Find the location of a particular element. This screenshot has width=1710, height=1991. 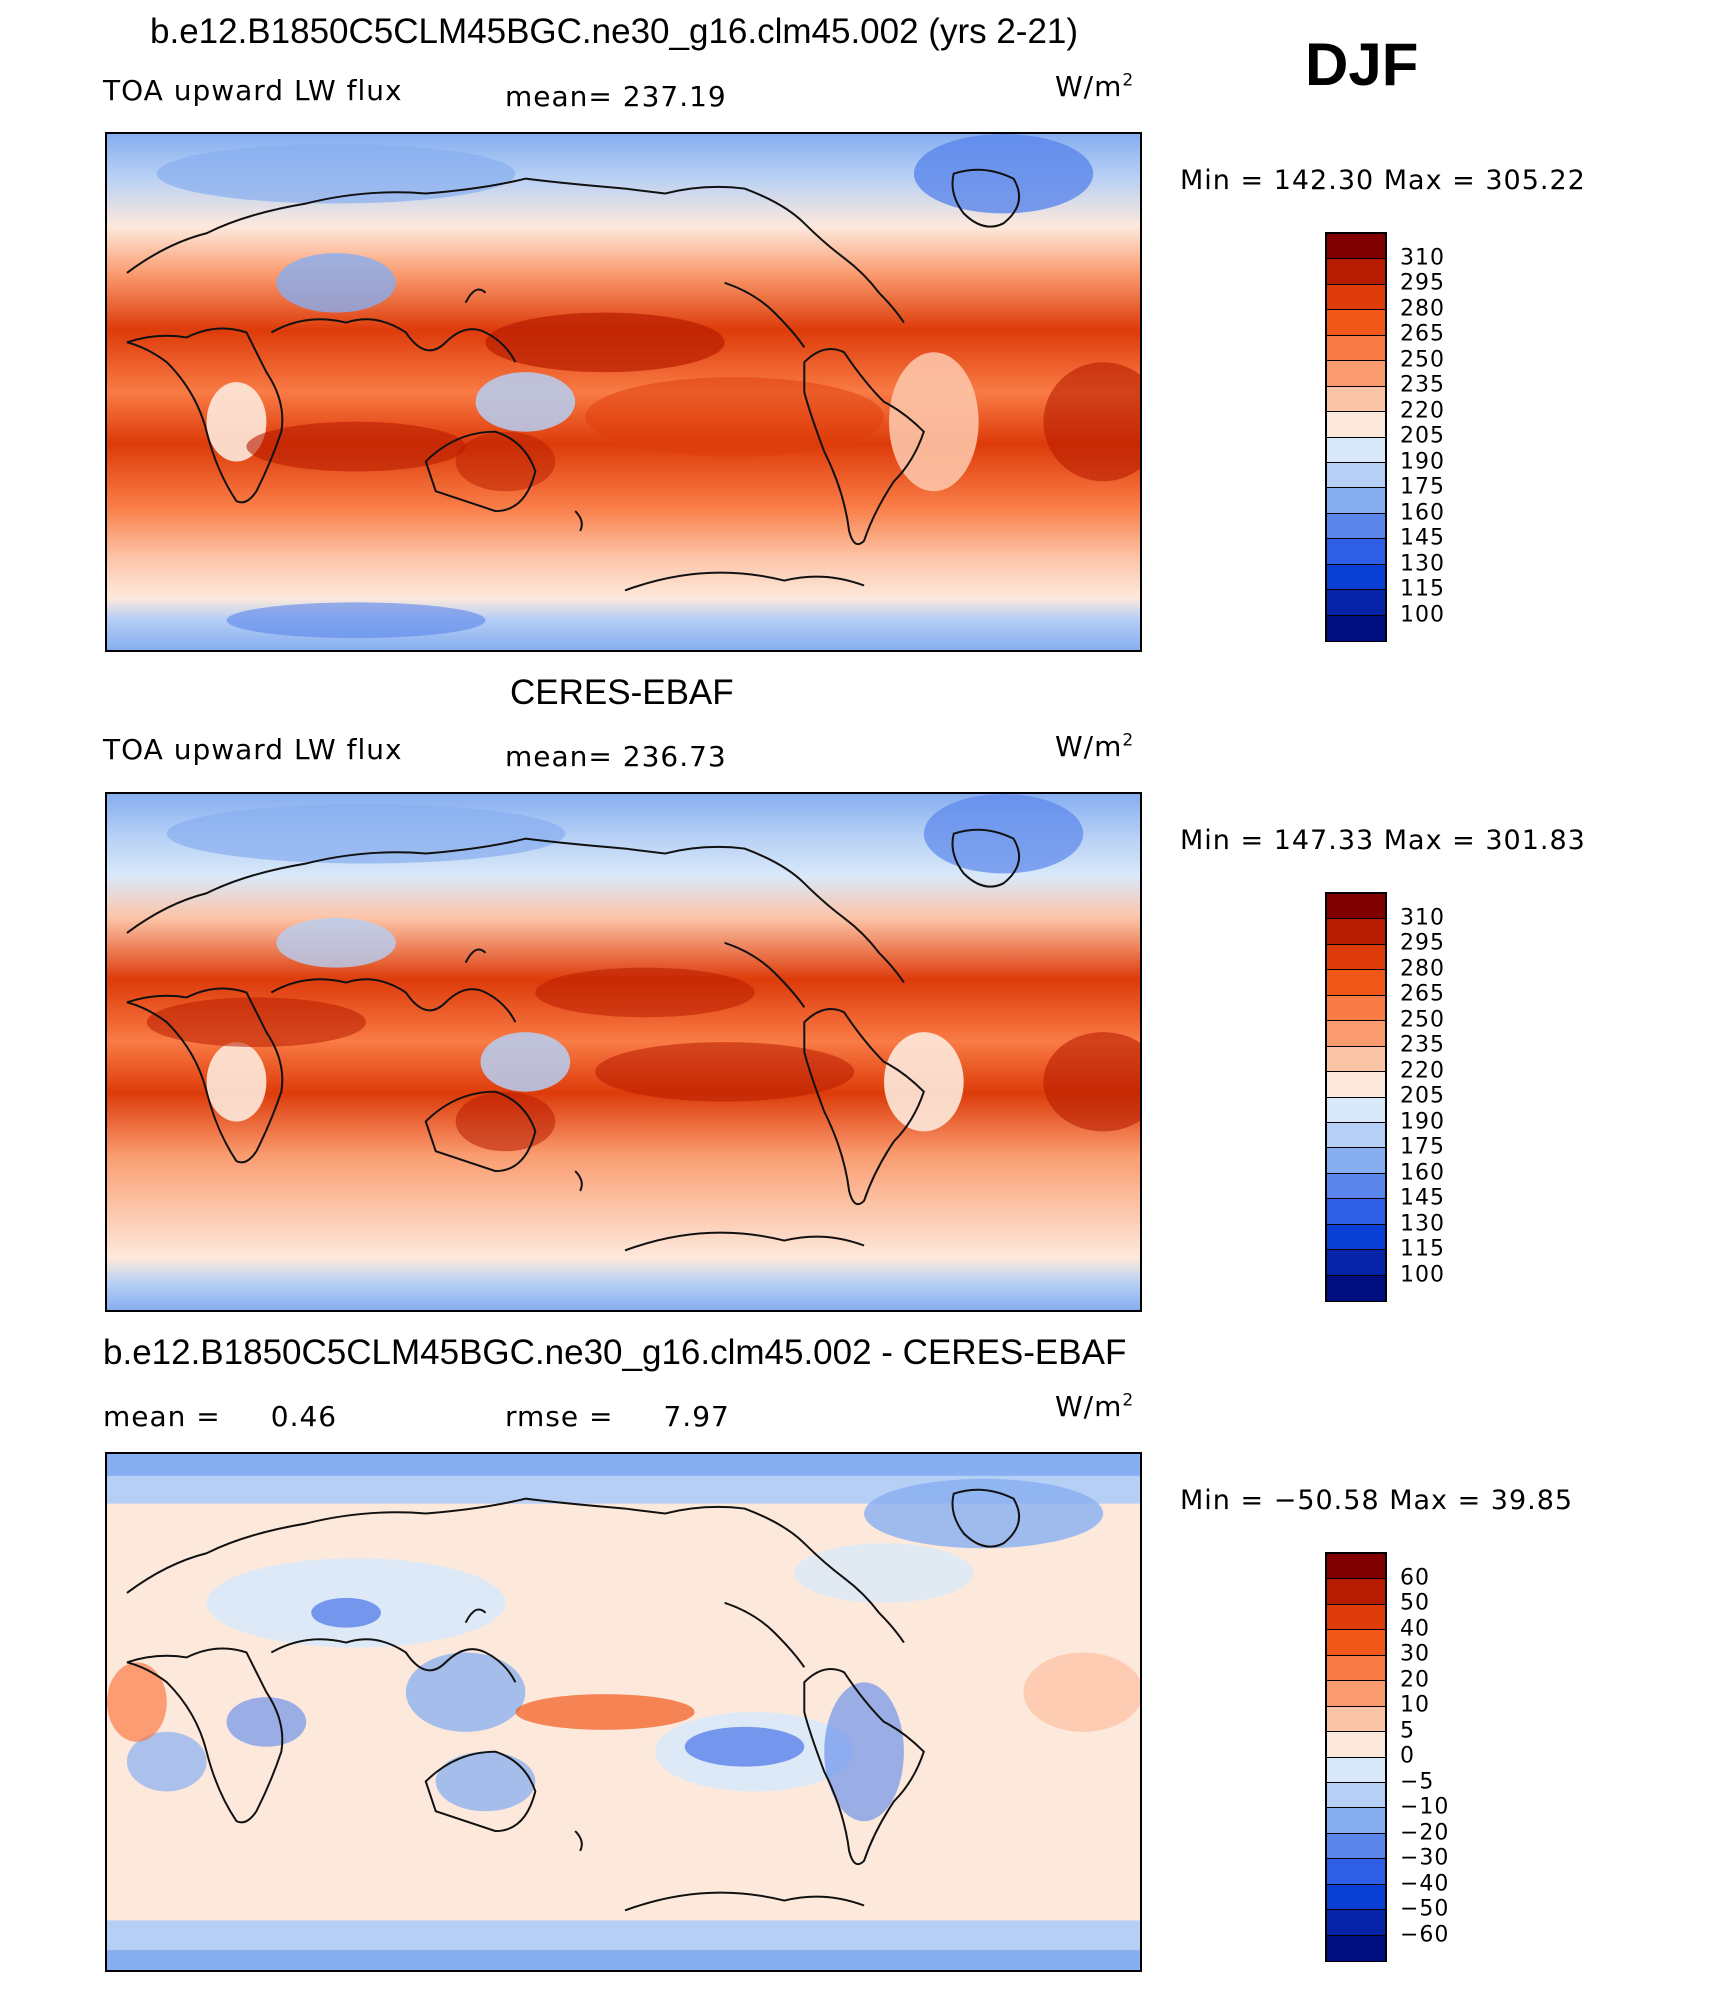

colorbar-tick-label: 310 is located at coordinates (1422, 918).